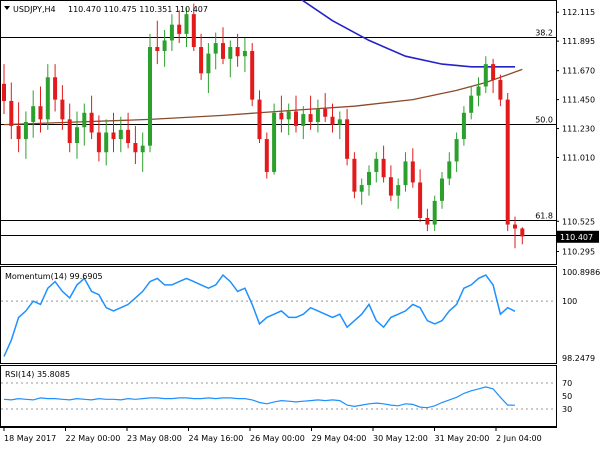 This screenshot has height=450, width=600. Describe the element at coordinates (7, 8) in the screenshot. I see `chevron-down-icon` at that location.